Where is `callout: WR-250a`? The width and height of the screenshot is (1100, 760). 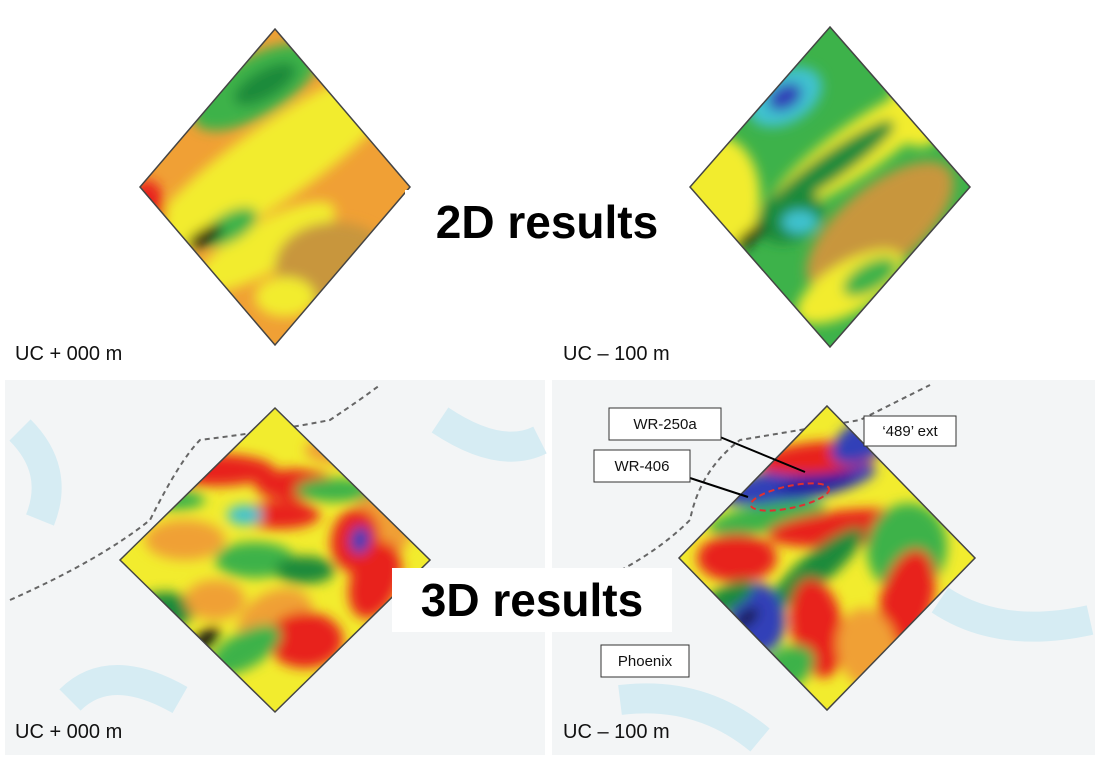
callout: WR-250a is located at coordinates (665, 424).